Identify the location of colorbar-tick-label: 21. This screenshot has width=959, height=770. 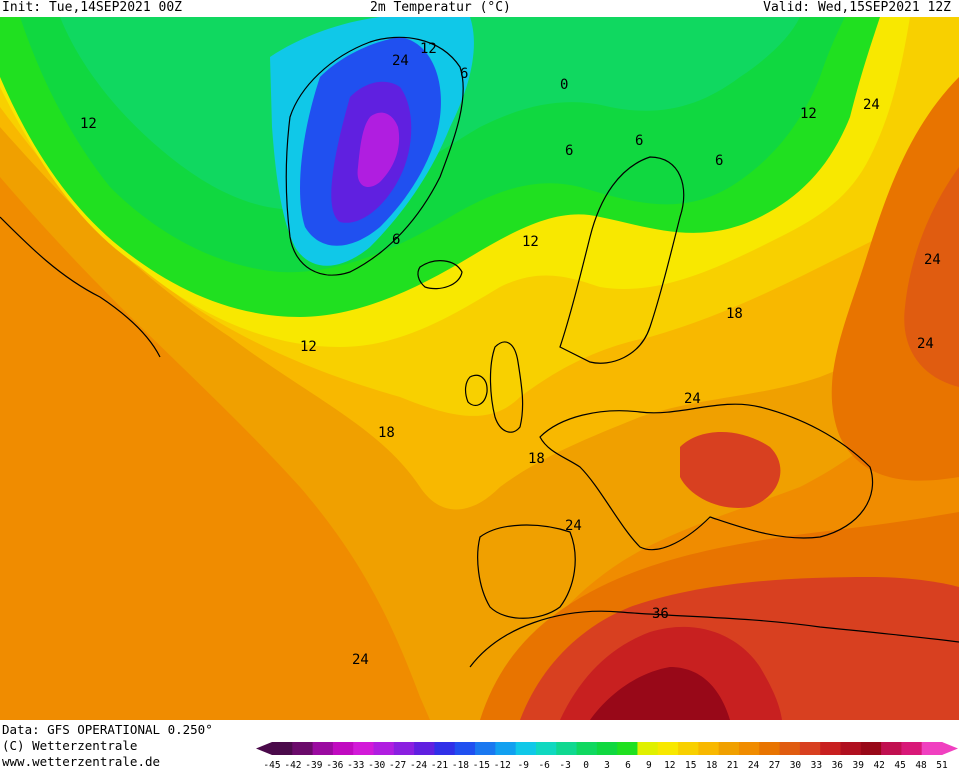
(733, 765).